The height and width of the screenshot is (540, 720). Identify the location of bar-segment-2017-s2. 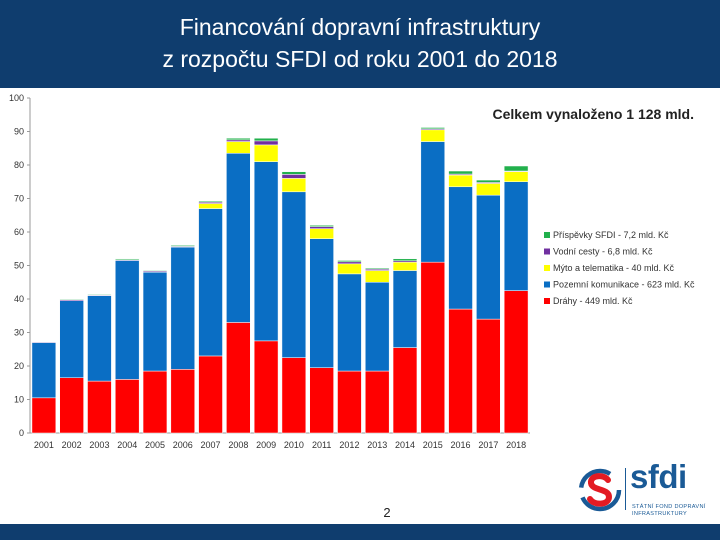
(488, 189).